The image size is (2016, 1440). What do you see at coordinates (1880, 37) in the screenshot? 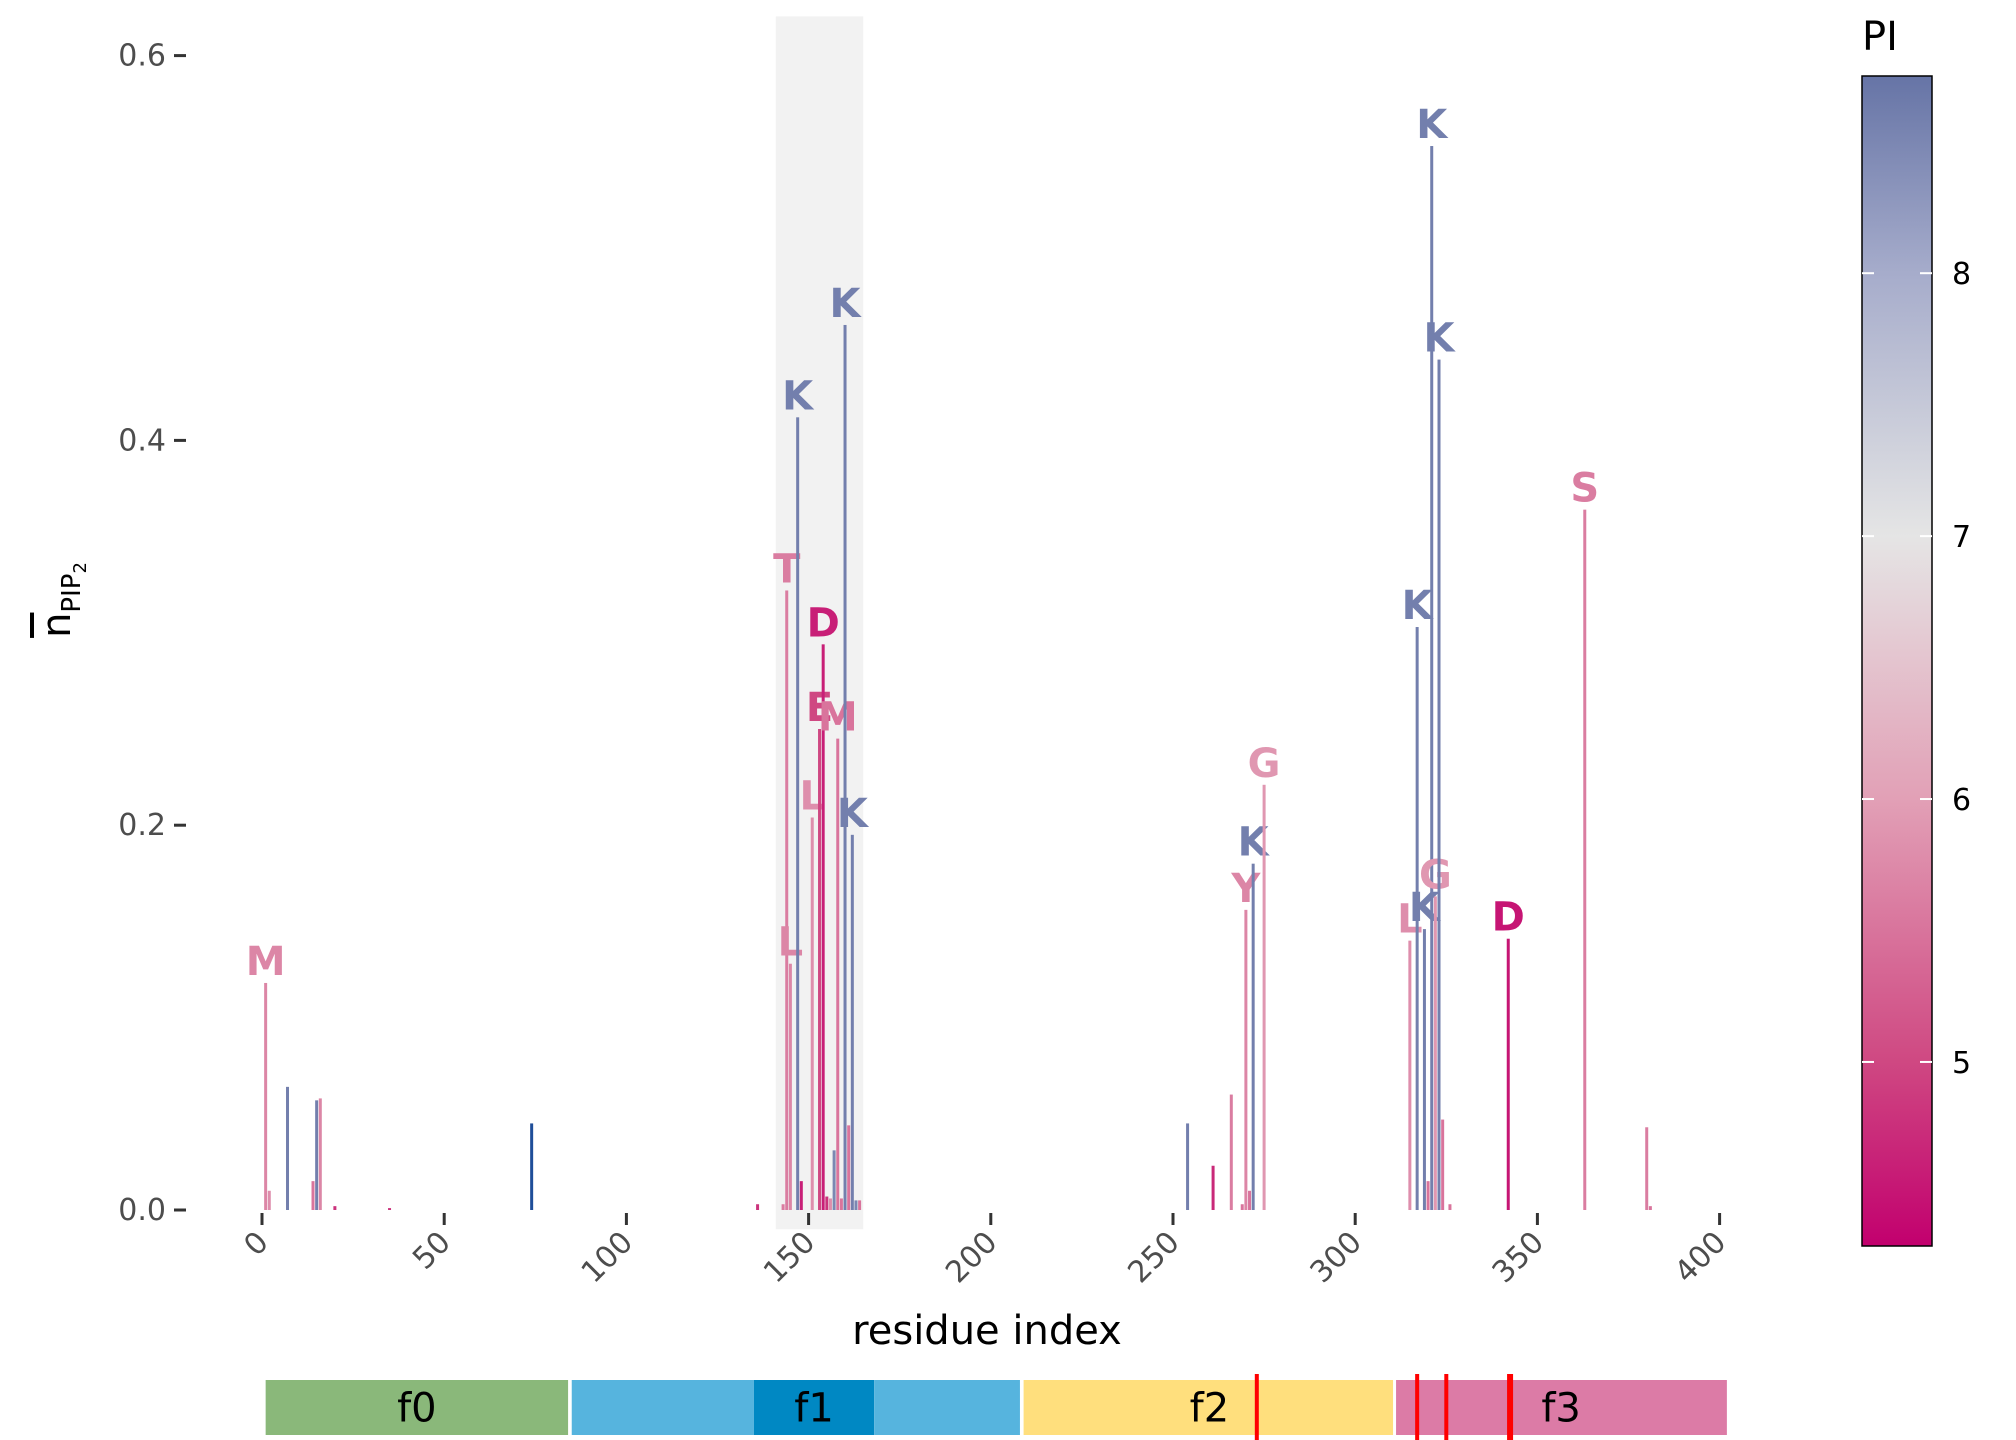
I see `colorbar-title: PI` at bounding box center [1880, 37].